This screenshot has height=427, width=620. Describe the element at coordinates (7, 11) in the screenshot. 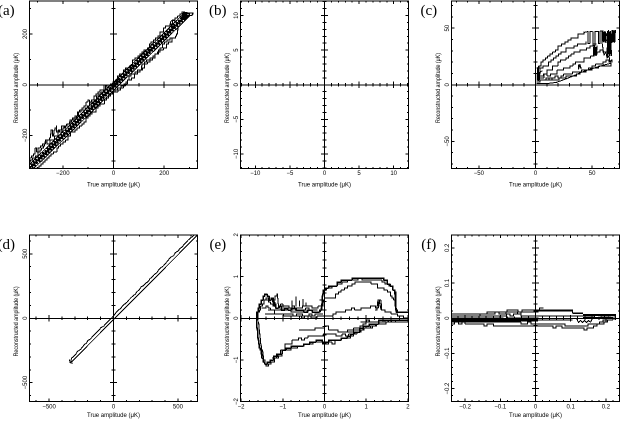

I see `svg-text: (a)` at that location.